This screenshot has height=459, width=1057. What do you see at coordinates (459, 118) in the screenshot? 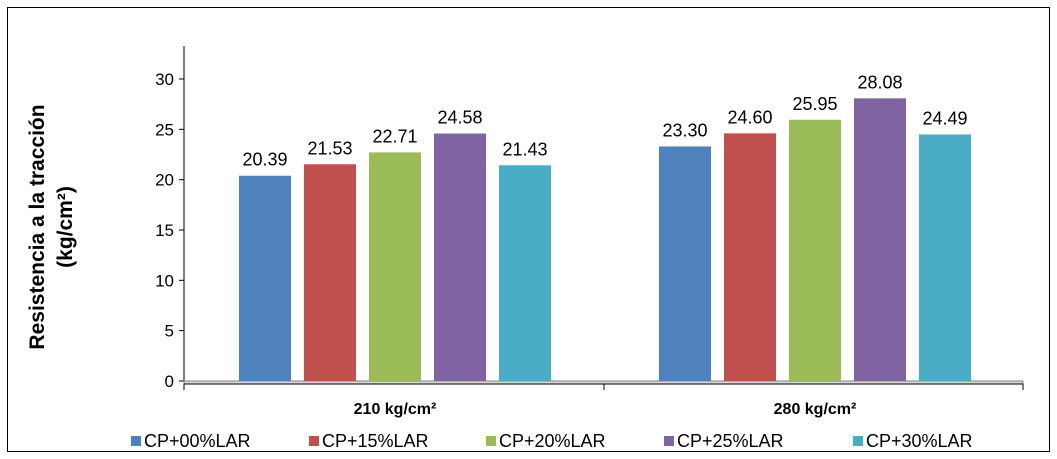
I see `data-label: 24.58` at bounding box center [459, 118].